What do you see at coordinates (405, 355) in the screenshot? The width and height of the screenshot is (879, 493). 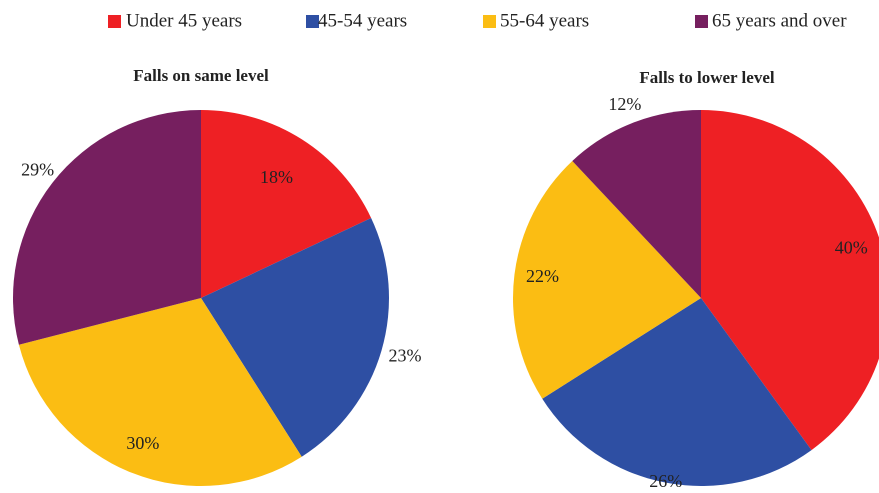 I see `data-label: 23%` at bounding box center [405, 355].